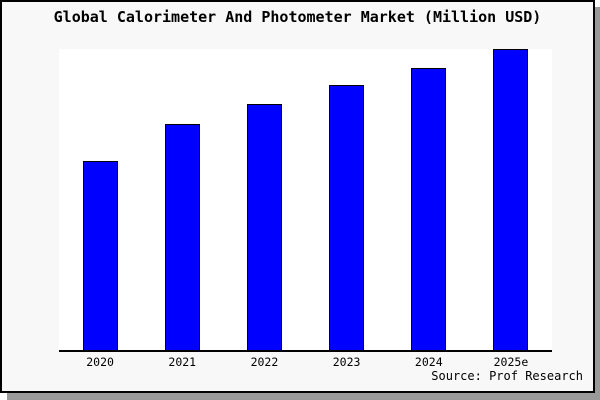 This screenshot has width=600, height=400. I want to click on x-tick-label-2020: 2020, so click(100, 362).